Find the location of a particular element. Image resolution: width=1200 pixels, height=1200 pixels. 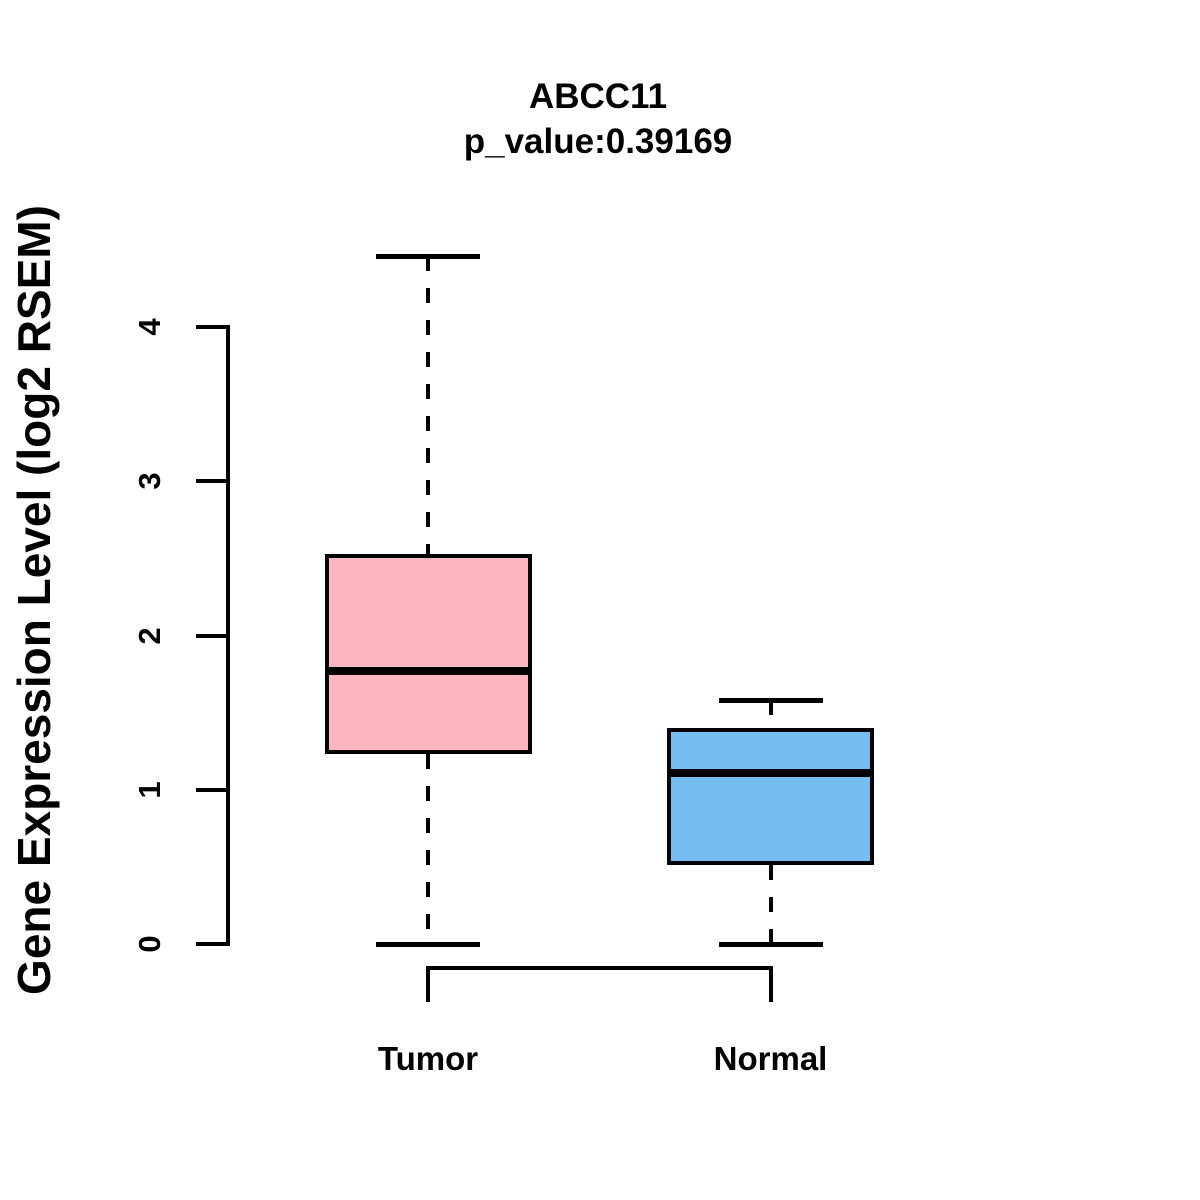

y-axis-line is located at coordinates (228, 635).